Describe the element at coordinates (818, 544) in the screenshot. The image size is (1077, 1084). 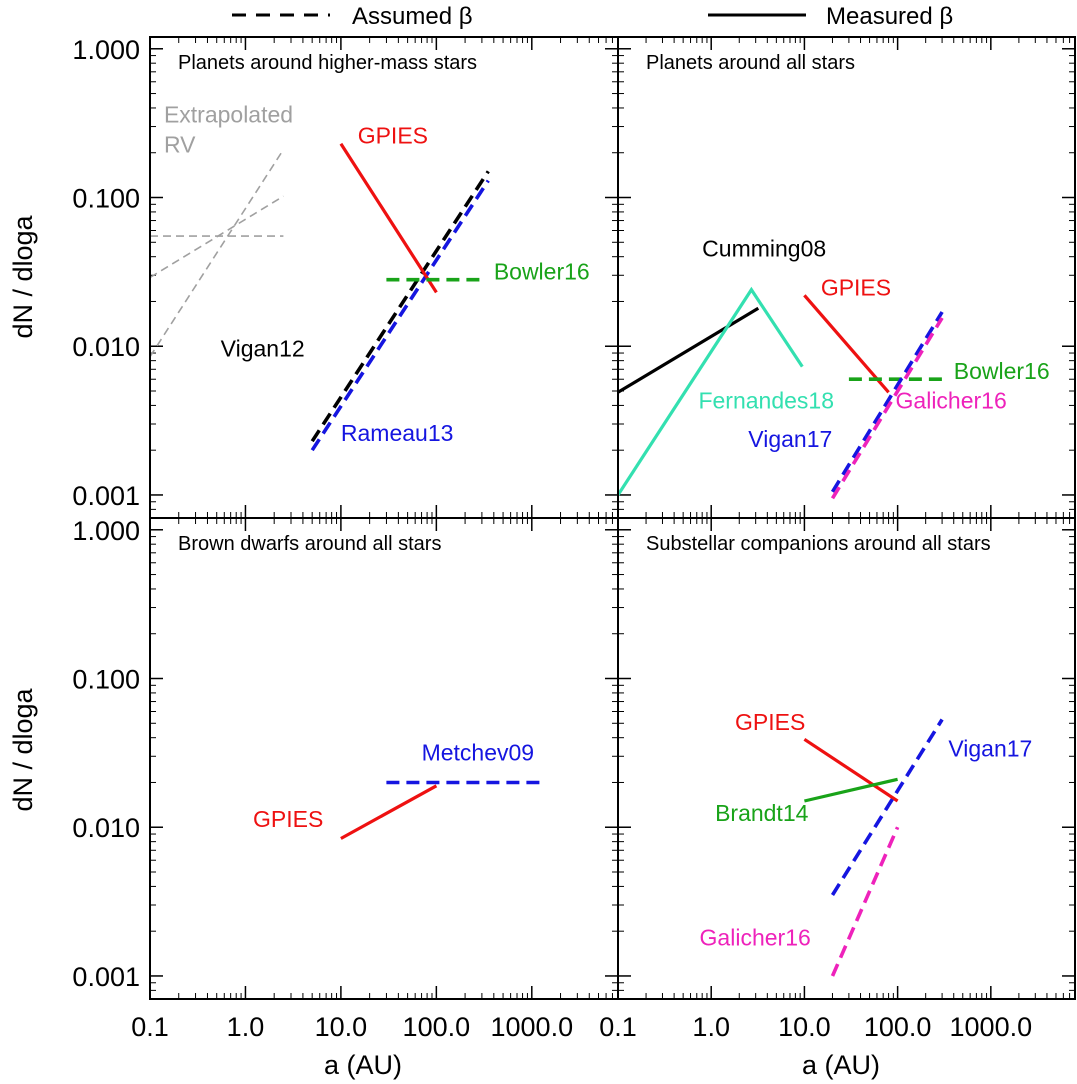
I see `panel-title: Substellar companions around all stars` at that location.